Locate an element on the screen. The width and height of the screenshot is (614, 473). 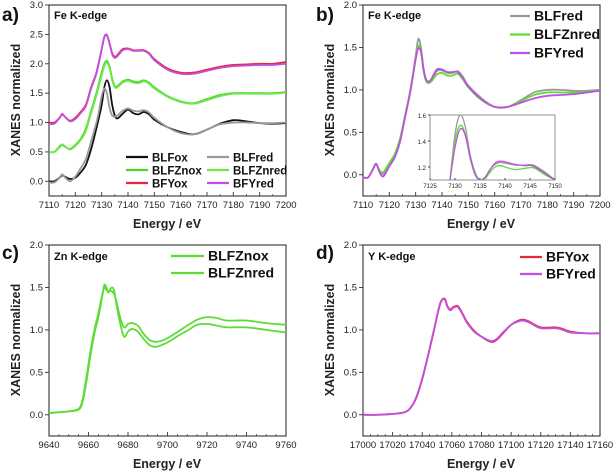
panel-c-x-tick-label: 9700 is located at coordinates (167, 445).